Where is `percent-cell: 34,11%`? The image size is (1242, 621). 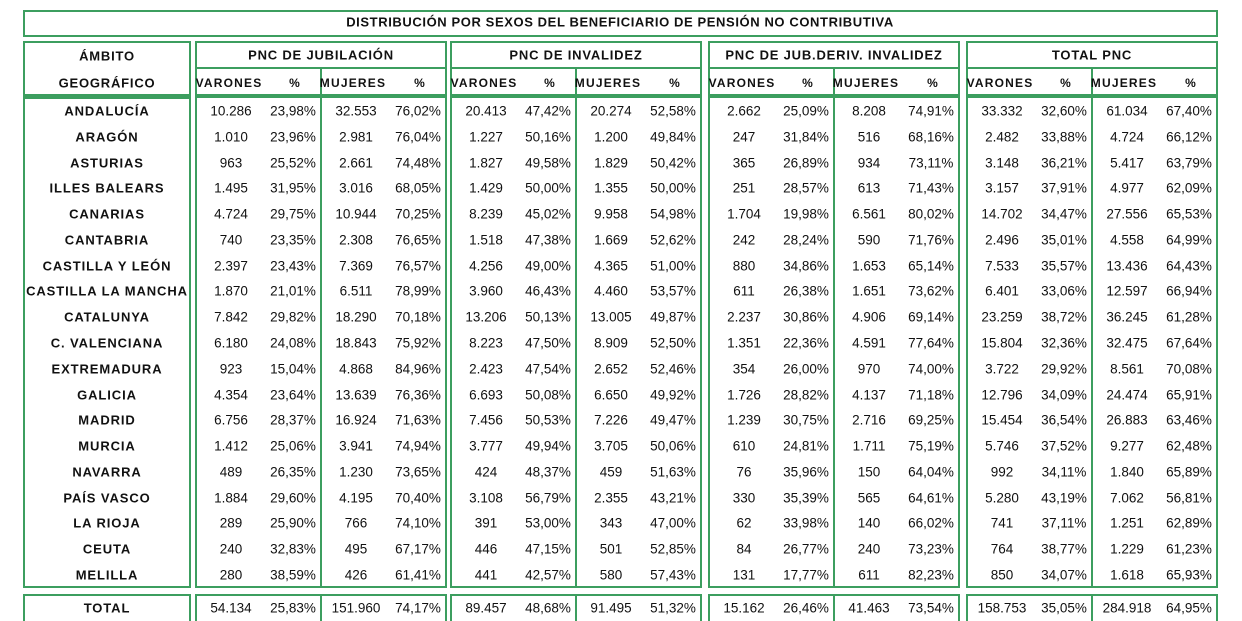 percent-cell: 34,11% is located at coordinates (1064, 472).